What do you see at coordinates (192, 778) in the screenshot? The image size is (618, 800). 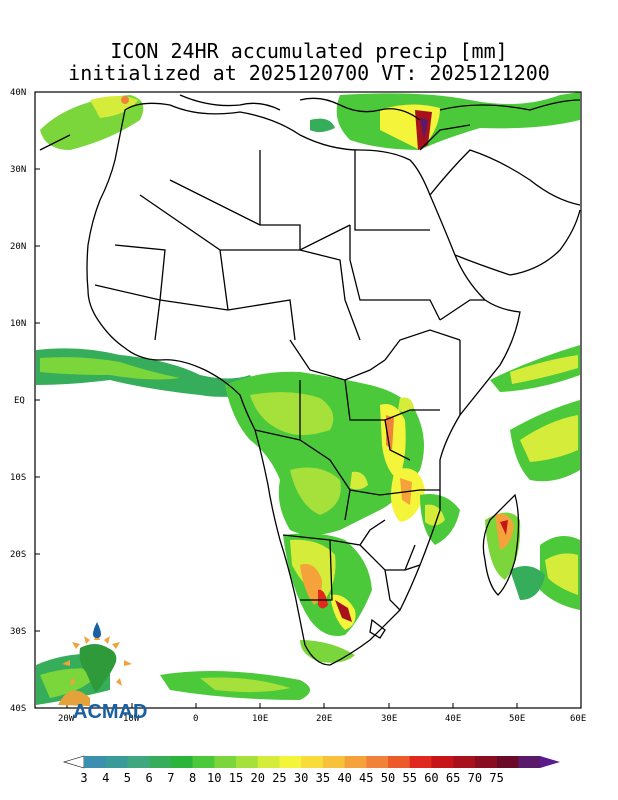 I see `colorbar-label: 8` at bounding box center [192, 778].